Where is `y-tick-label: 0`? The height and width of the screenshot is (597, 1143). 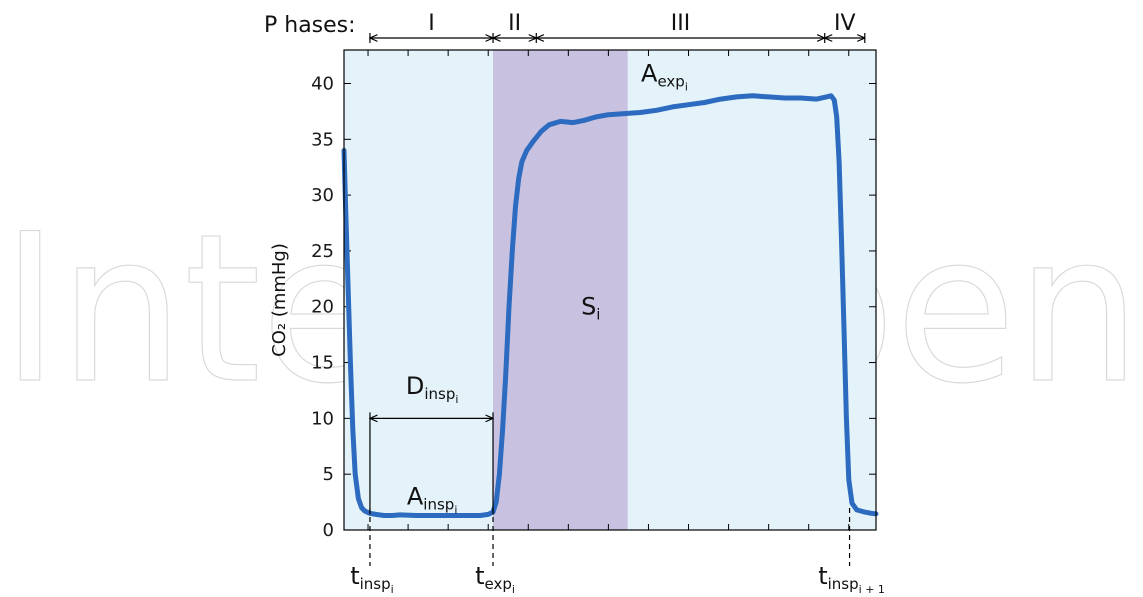
y-tick-label: 0 is located at coordinates (328, 530).